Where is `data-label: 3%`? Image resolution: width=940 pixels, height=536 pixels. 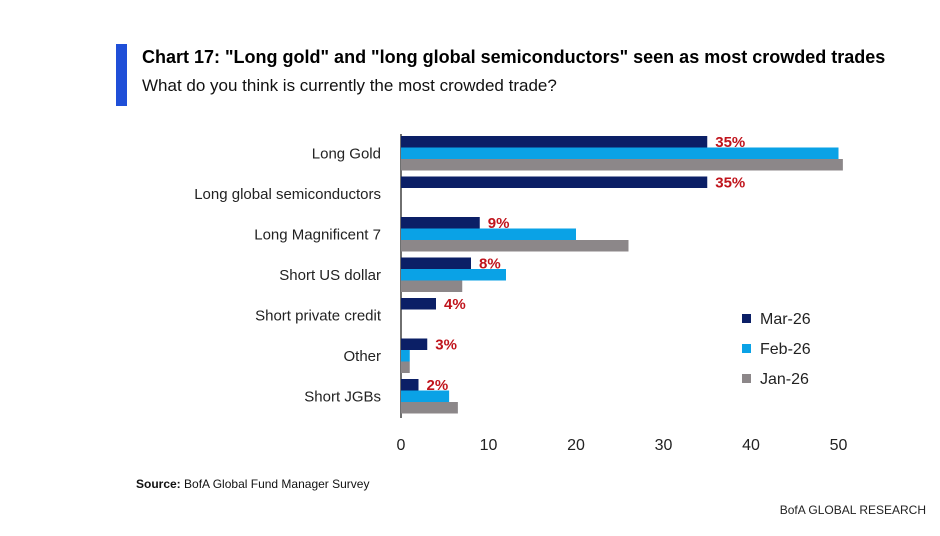
data-label: 3% is located at coordinates (446, 345).